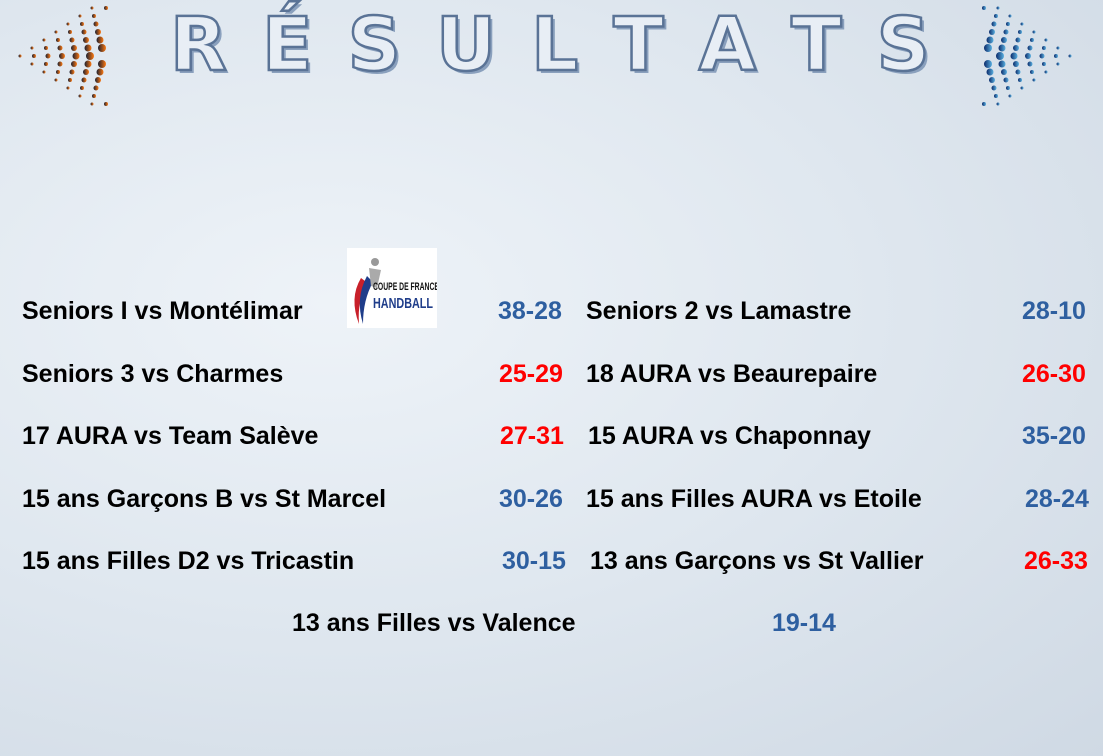  Describe the element at coordinates (757, 561) in the screenshot. I see `match-label: 13 ans Garçons vs St Vallier` at that location.